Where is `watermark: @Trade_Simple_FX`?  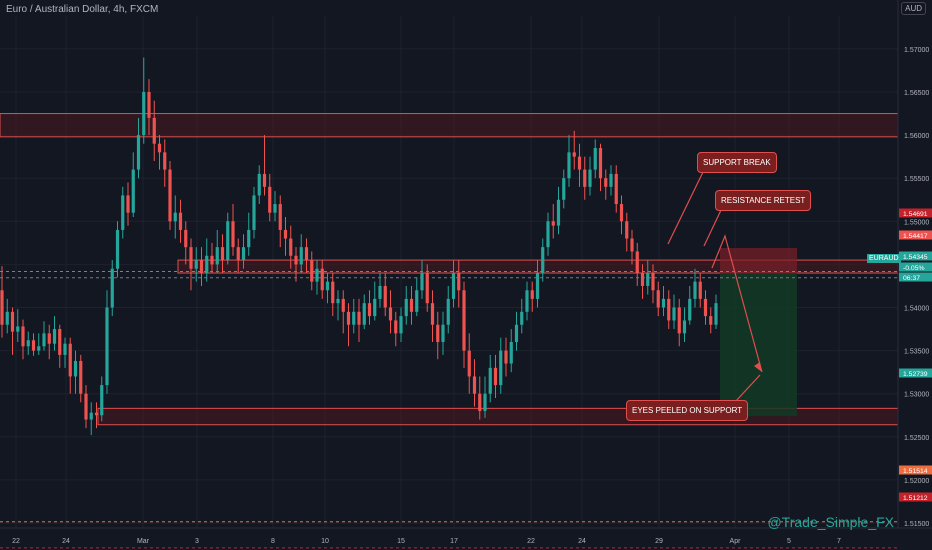 watermark: @Trade_Simple_FX is located at coordinates (830, 522).